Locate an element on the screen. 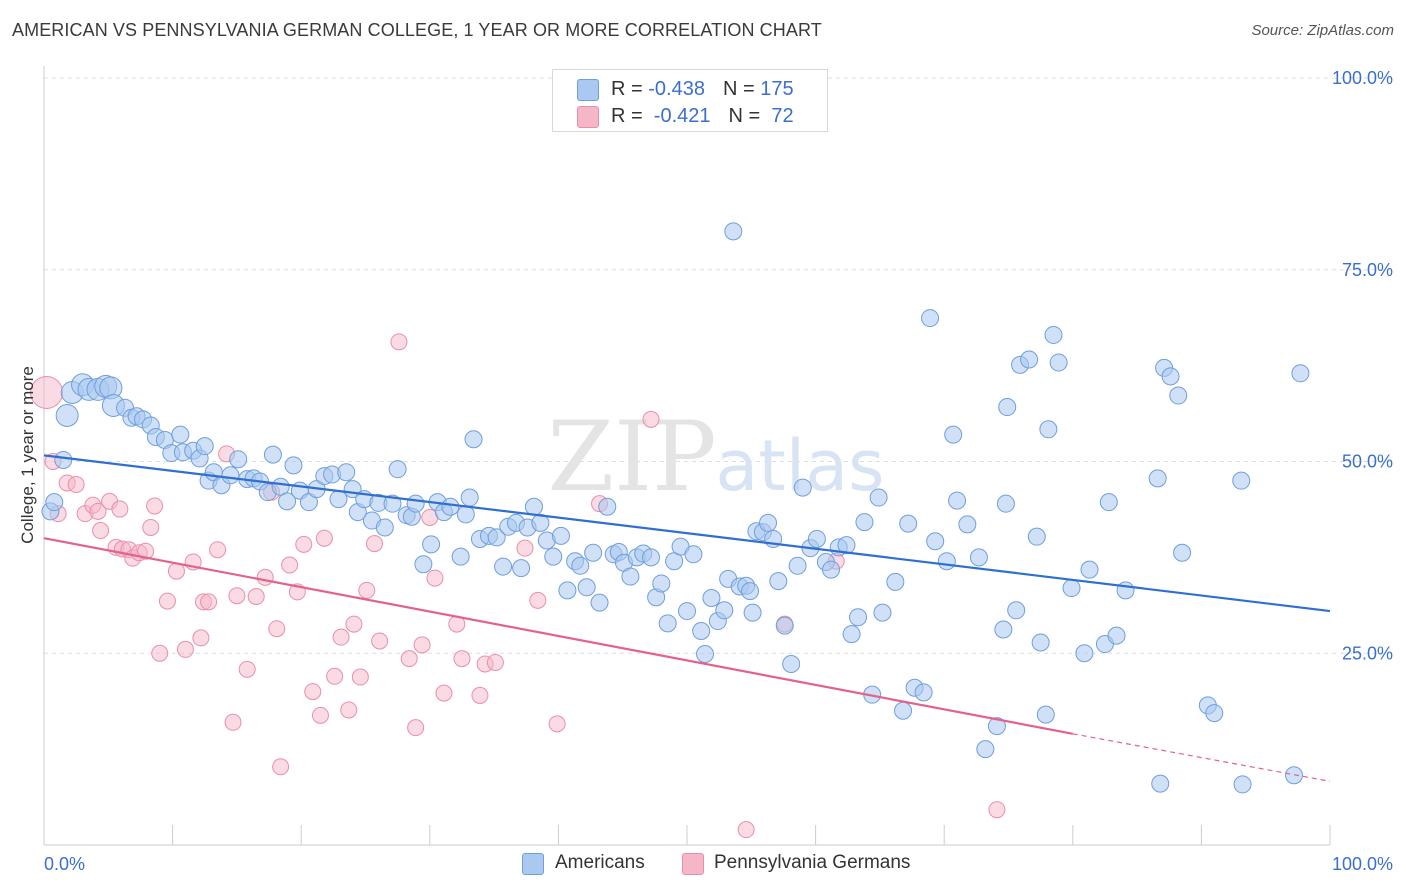 This screenshot has width=1406, height=892. r-label: R = is located at coordinates (630, 89).